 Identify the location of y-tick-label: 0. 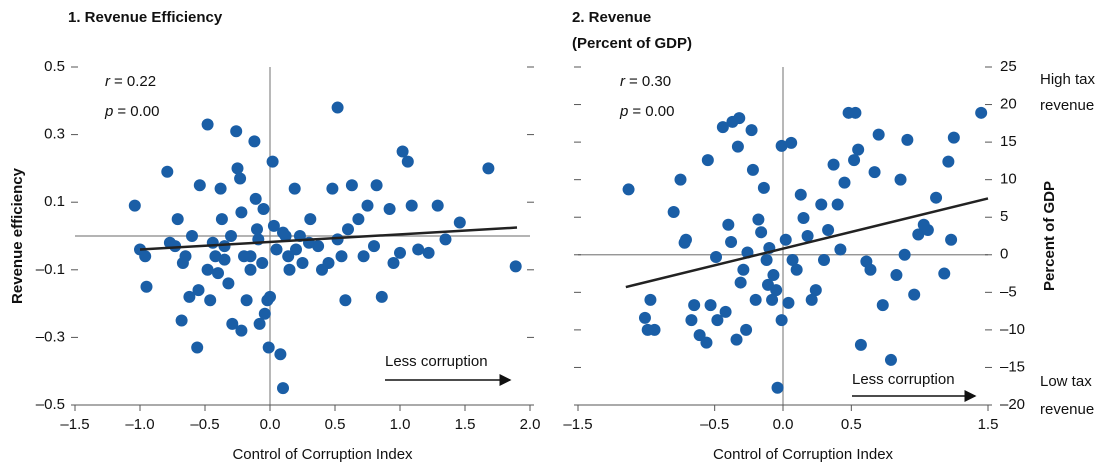
(1004, 254).